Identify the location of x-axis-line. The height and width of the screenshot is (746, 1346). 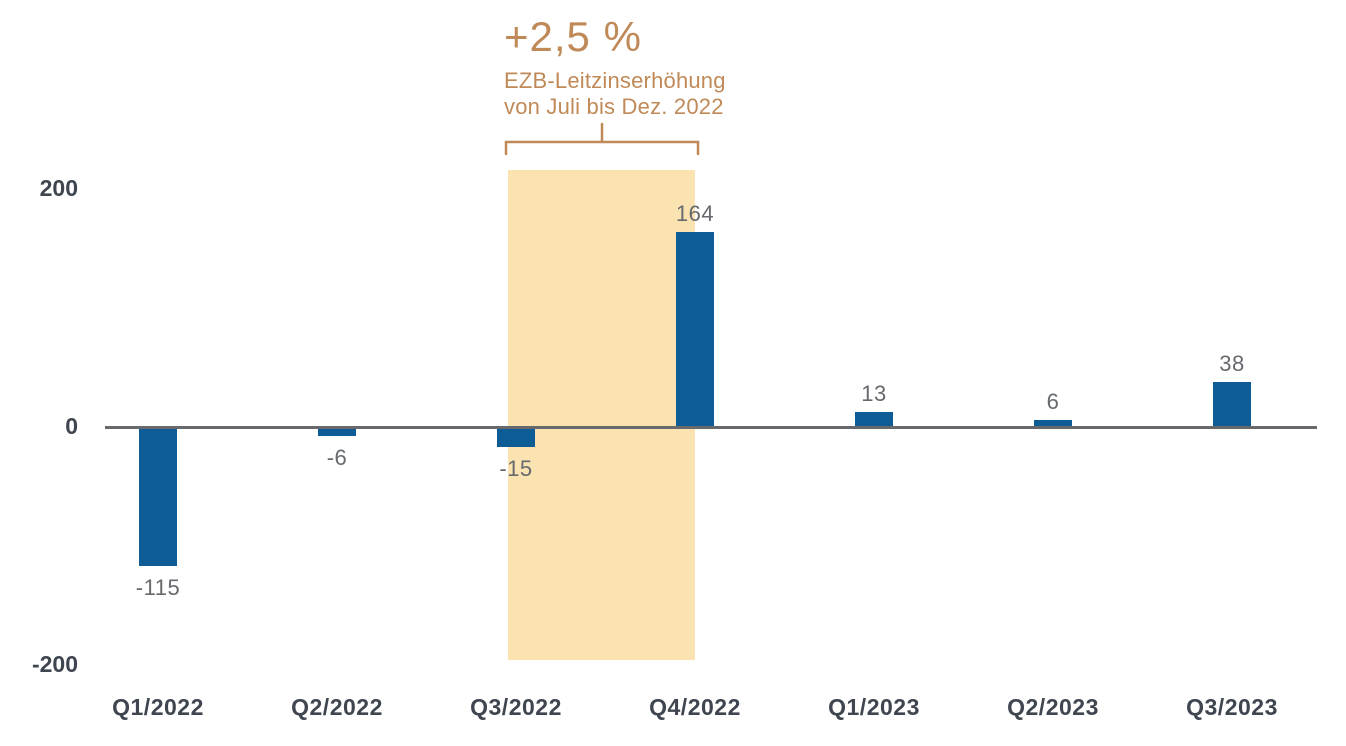
(711, 427).